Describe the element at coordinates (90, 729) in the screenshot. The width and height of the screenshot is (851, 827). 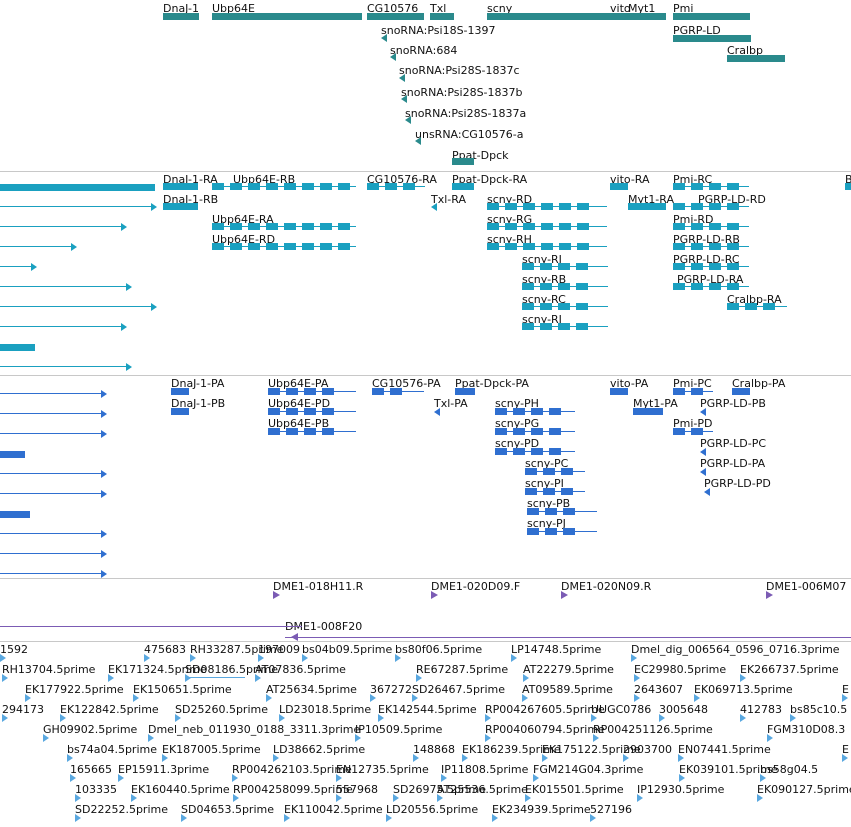
I see `est-label: GH09902.5prime` at that location.